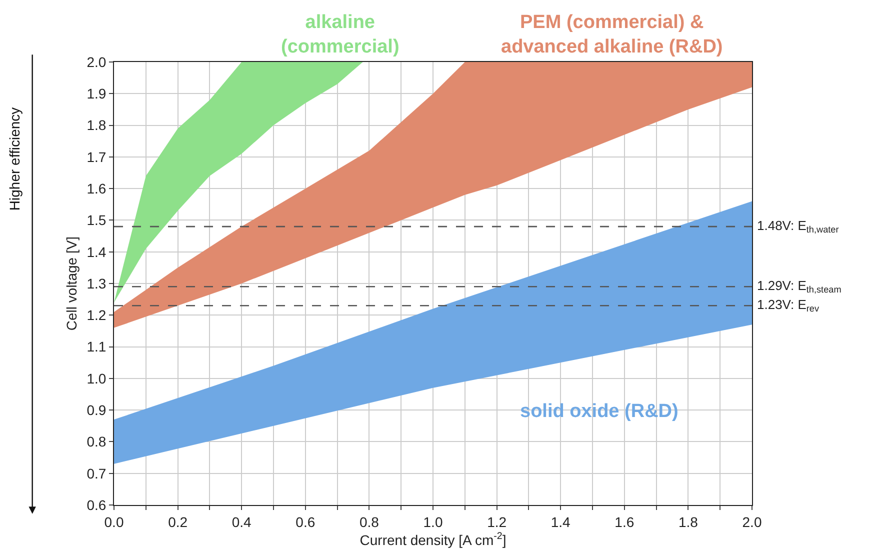 Image resolution: width=869 pixels, height=558 pixels. What do you see at coordinates (96, 410) in the screenshot?
I see `y-tick-label: 0.9` at bounding box center [96, 410].